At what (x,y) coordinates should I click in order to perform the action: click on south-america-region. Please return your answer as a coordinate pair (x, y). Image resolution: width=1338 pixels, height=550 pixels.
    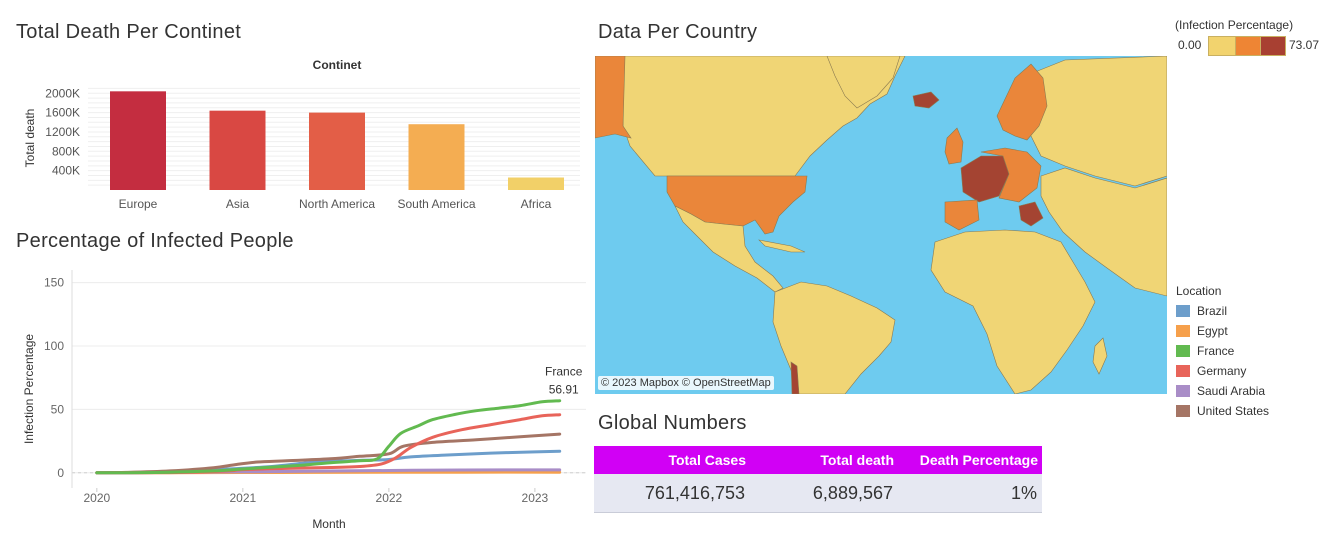
    Looking at the image, I should click on (834, 337).